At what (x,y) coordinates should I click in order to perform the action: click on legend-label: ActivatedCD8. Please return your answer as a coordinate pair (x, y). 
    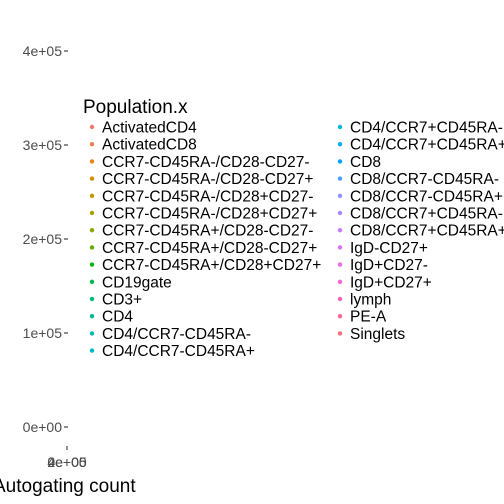
    Looking at the image, I should click on (149, 145).